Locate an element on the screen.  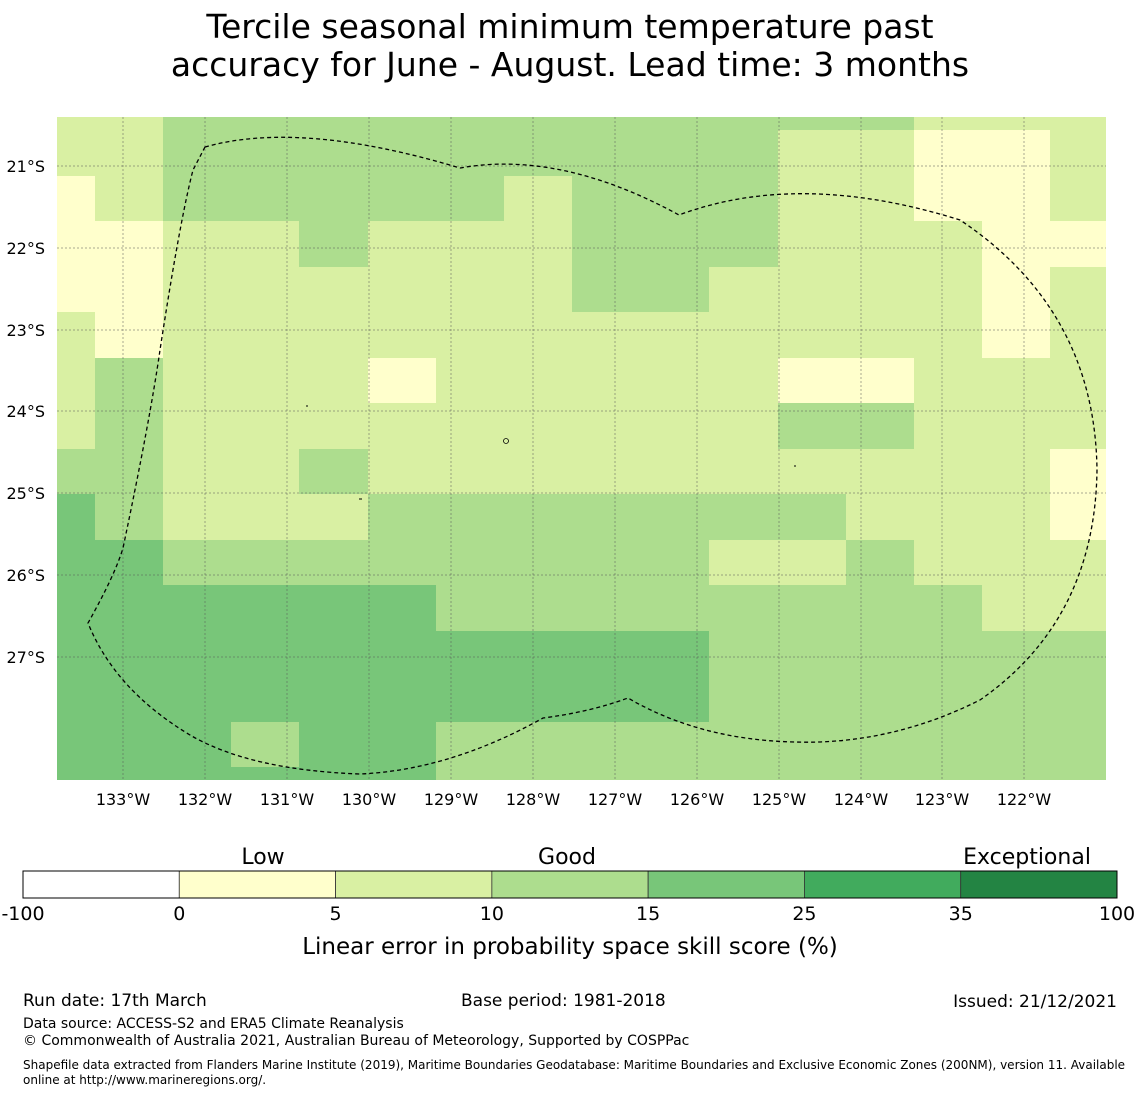
colorbar-tick-label: 15 is located at coordinates (648, 914).